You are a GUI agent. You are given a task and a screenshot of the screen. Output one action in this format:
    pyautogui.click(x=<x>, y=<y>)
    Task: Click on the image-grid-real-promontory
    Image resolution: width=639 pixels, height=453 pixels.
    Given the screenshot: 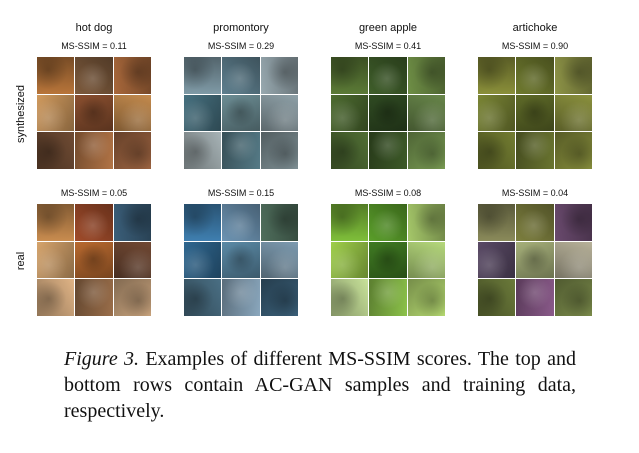 What is the action you would take?
    pyautogui.click(x=241, y=260)
    